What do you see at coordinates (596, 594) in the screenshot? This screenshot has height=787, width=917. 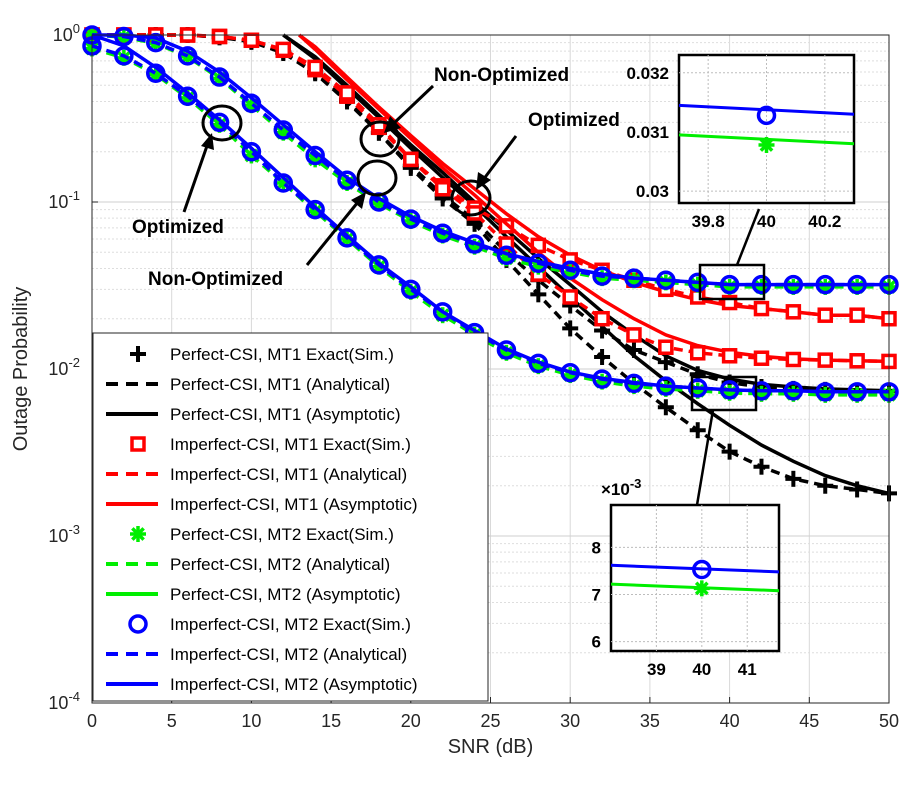 I see `inset-y-tick-label: 7` at bounding box center [596, 594].